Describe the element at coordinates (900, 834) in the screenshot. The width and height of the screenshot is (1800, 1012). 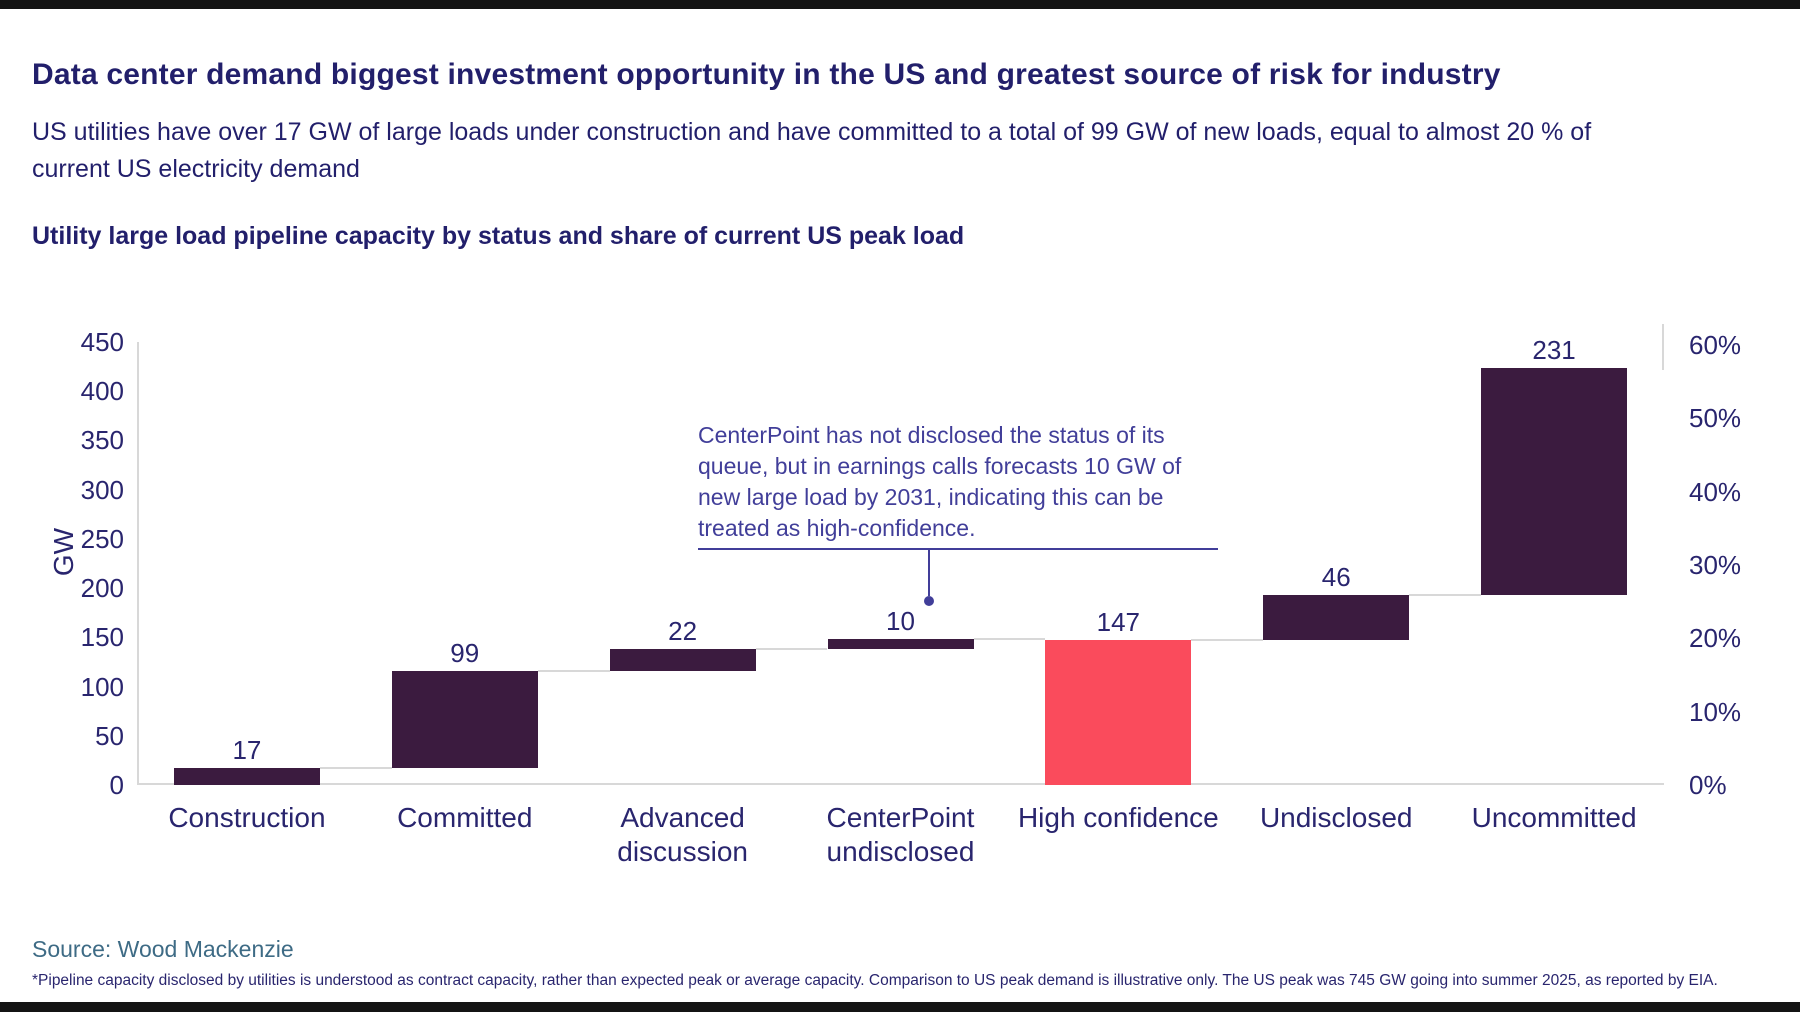
I see `category-label: CenterPoint undisclosed` at that location.